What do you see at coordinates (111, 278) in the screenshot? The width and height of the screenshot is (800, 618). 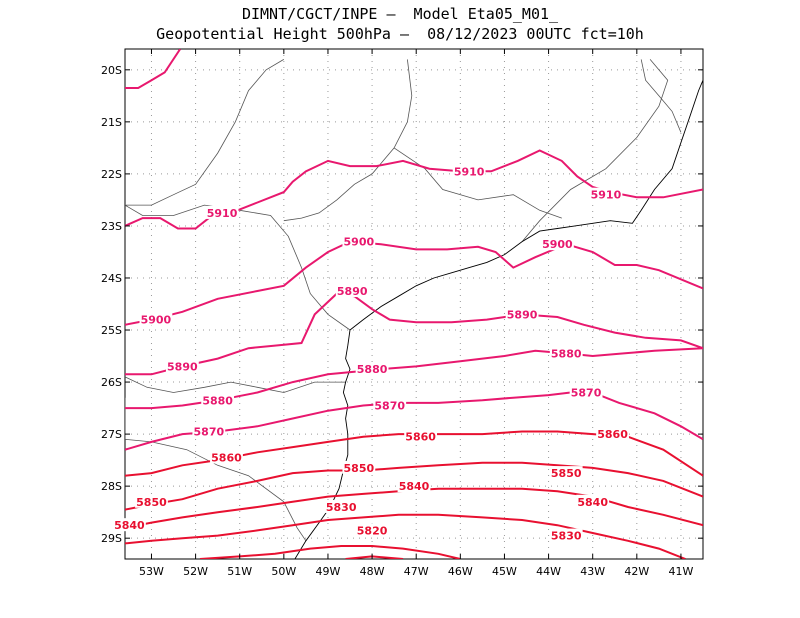 I see `lat-tick-label: 24S` at bounding box center [111, 278].